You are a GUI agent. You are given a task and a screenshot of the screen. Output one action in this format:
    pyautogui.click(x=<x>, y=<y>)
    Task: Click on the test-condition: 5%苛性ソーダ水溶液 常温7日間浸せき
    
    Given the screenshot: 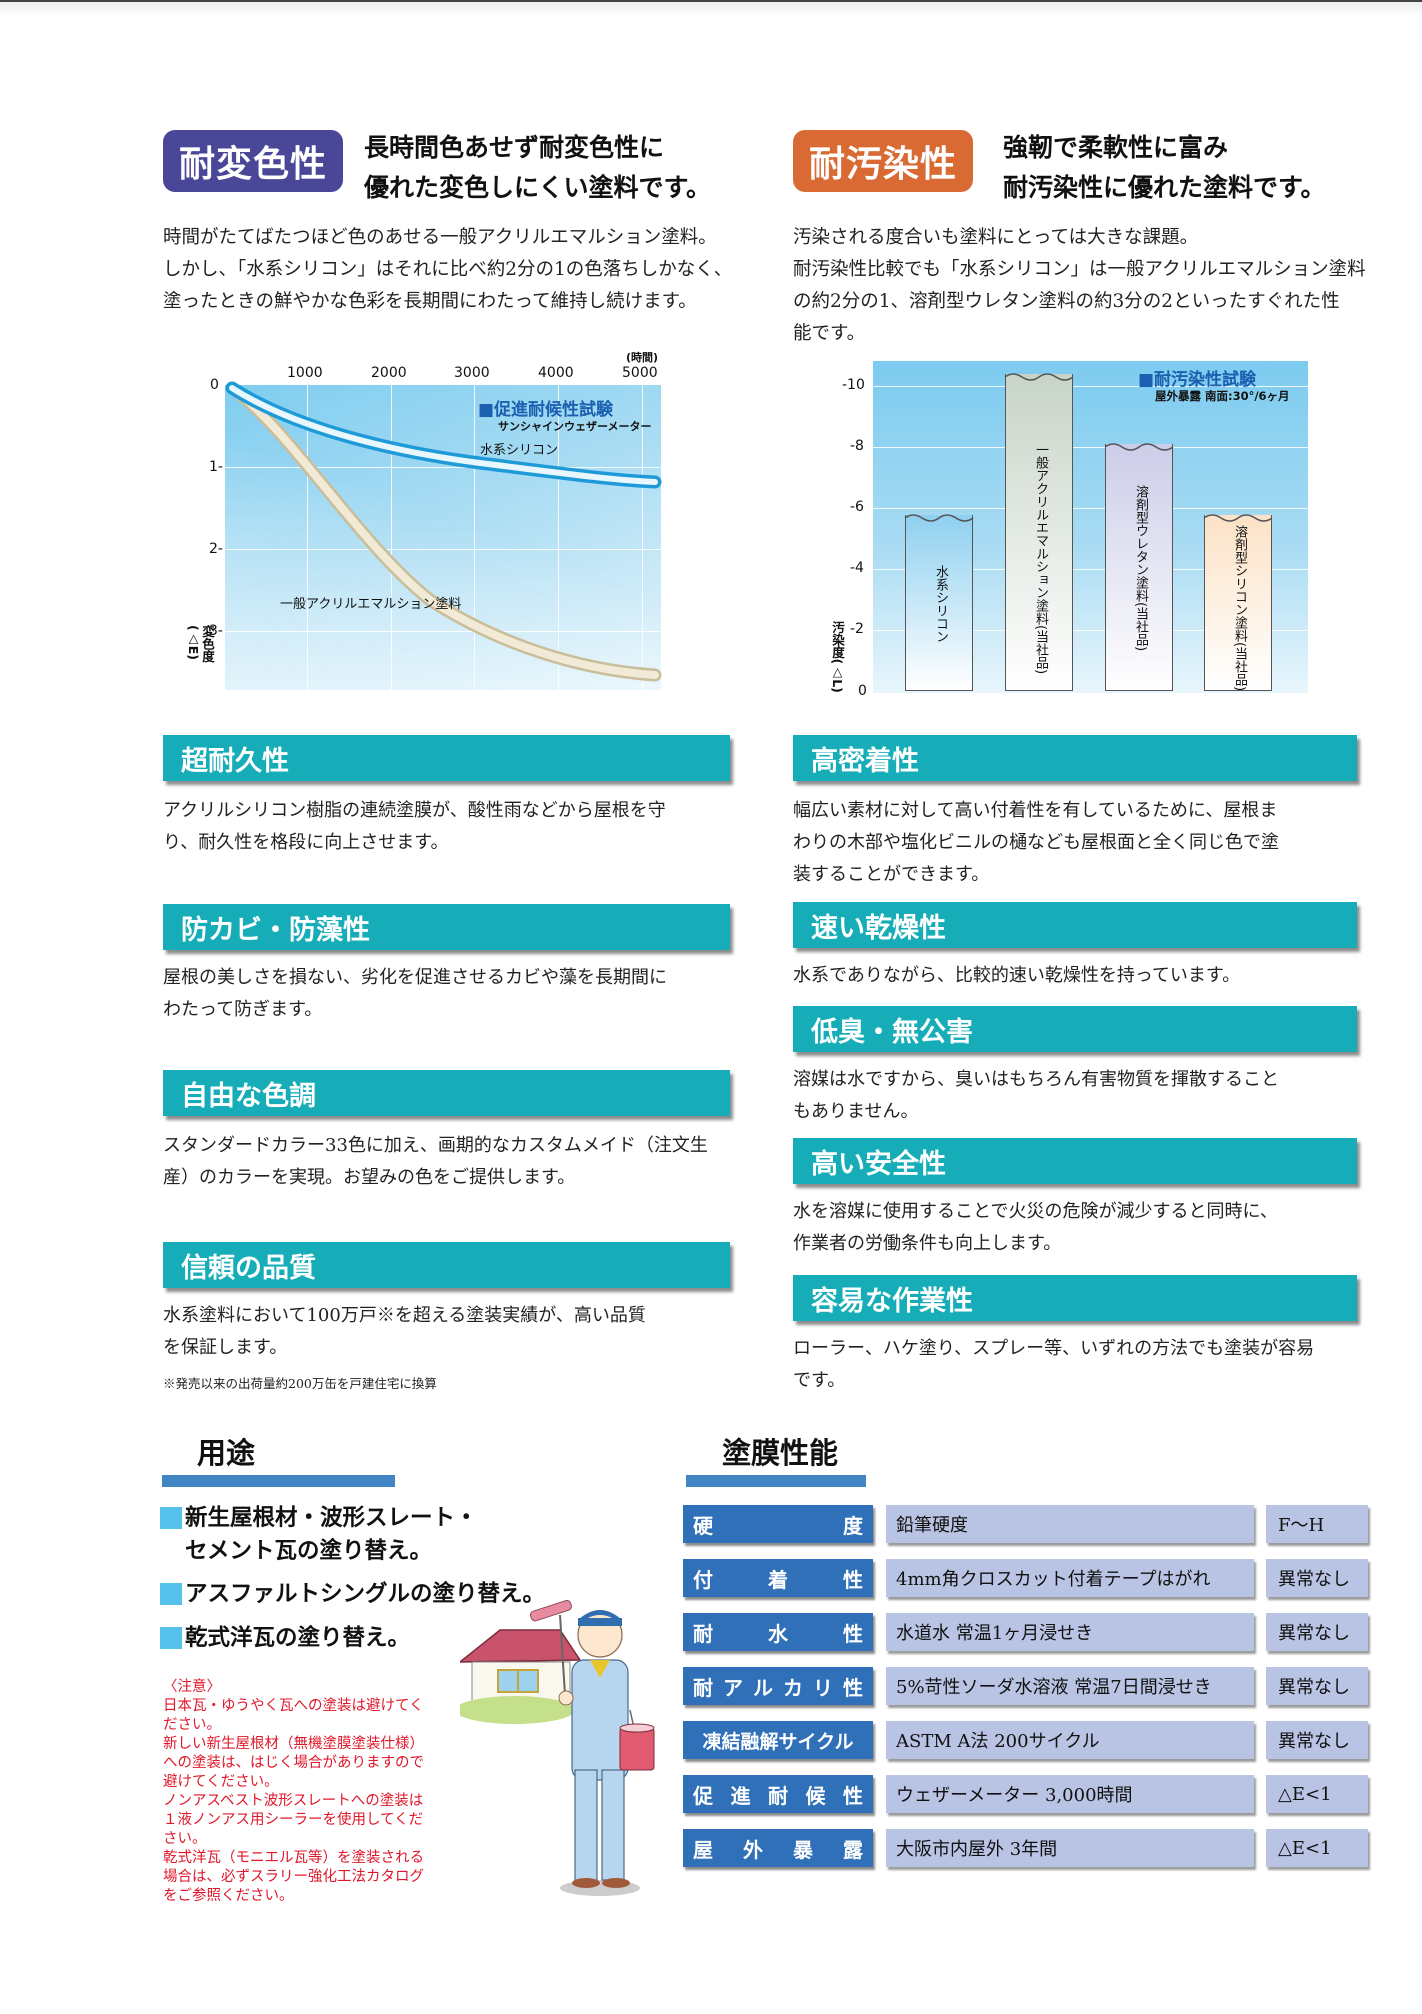 What is the action you would take?
    pyautogui.click(x=1070, y=1686)
    